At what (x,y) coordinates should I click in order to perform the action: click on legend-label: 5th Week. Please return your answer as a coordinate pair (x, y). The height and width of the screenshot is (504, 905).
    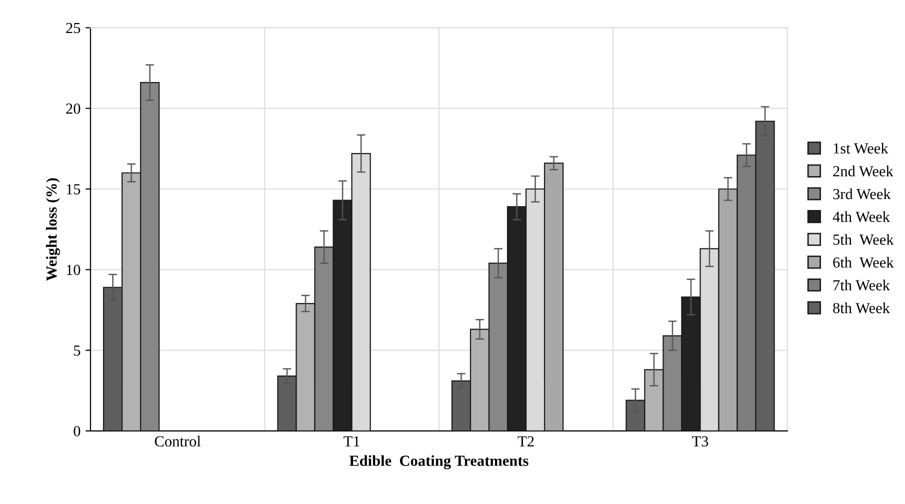
    Looking at the image, I should click on (863, 239).